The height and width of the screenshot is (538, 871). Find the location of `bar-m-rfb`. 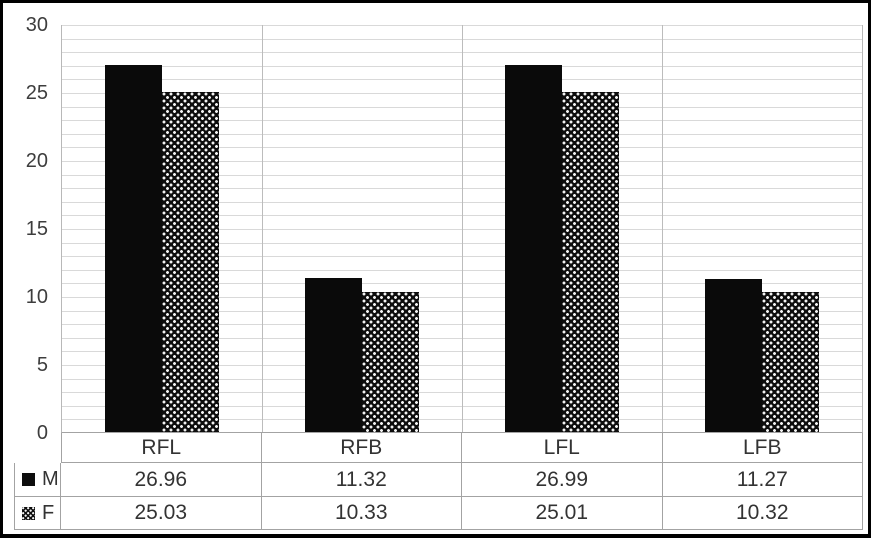

bar-m-rfb is located at coordinates (333, 355).